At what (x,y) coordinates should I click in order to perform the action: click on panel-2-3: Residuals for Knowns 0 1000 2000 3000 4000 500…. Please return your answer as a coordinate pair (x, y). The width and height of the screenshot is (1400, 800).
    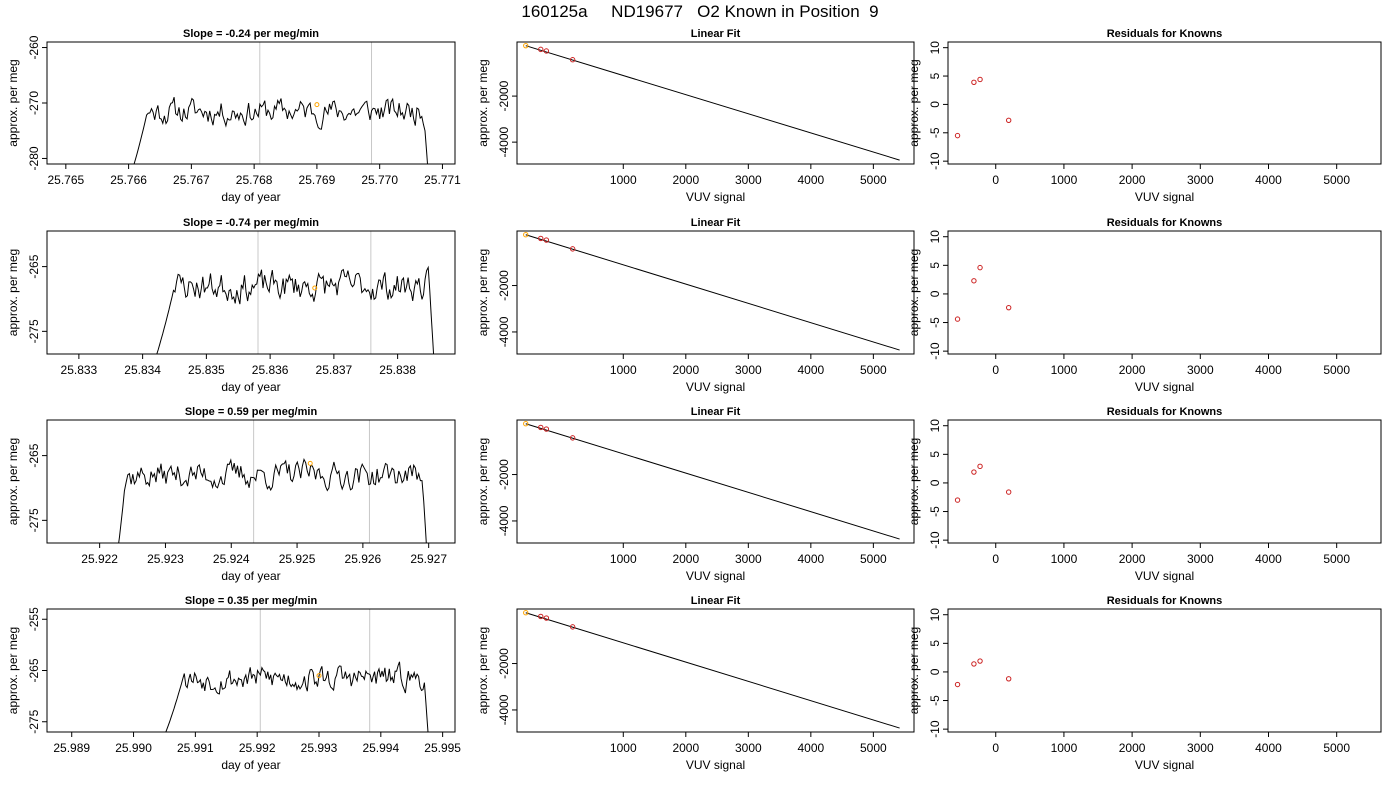
    Looking at the image, I should click on (1144, 305).